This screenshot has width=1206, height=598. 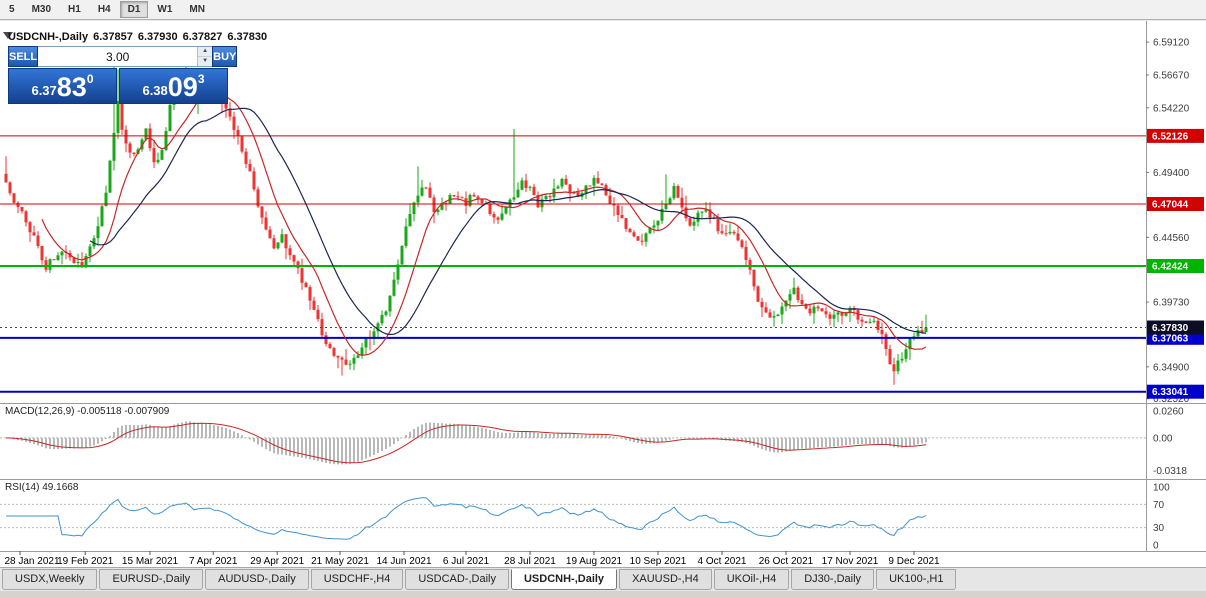 I want to click on svg-text: 0.00, so click(x=1163, y=438).